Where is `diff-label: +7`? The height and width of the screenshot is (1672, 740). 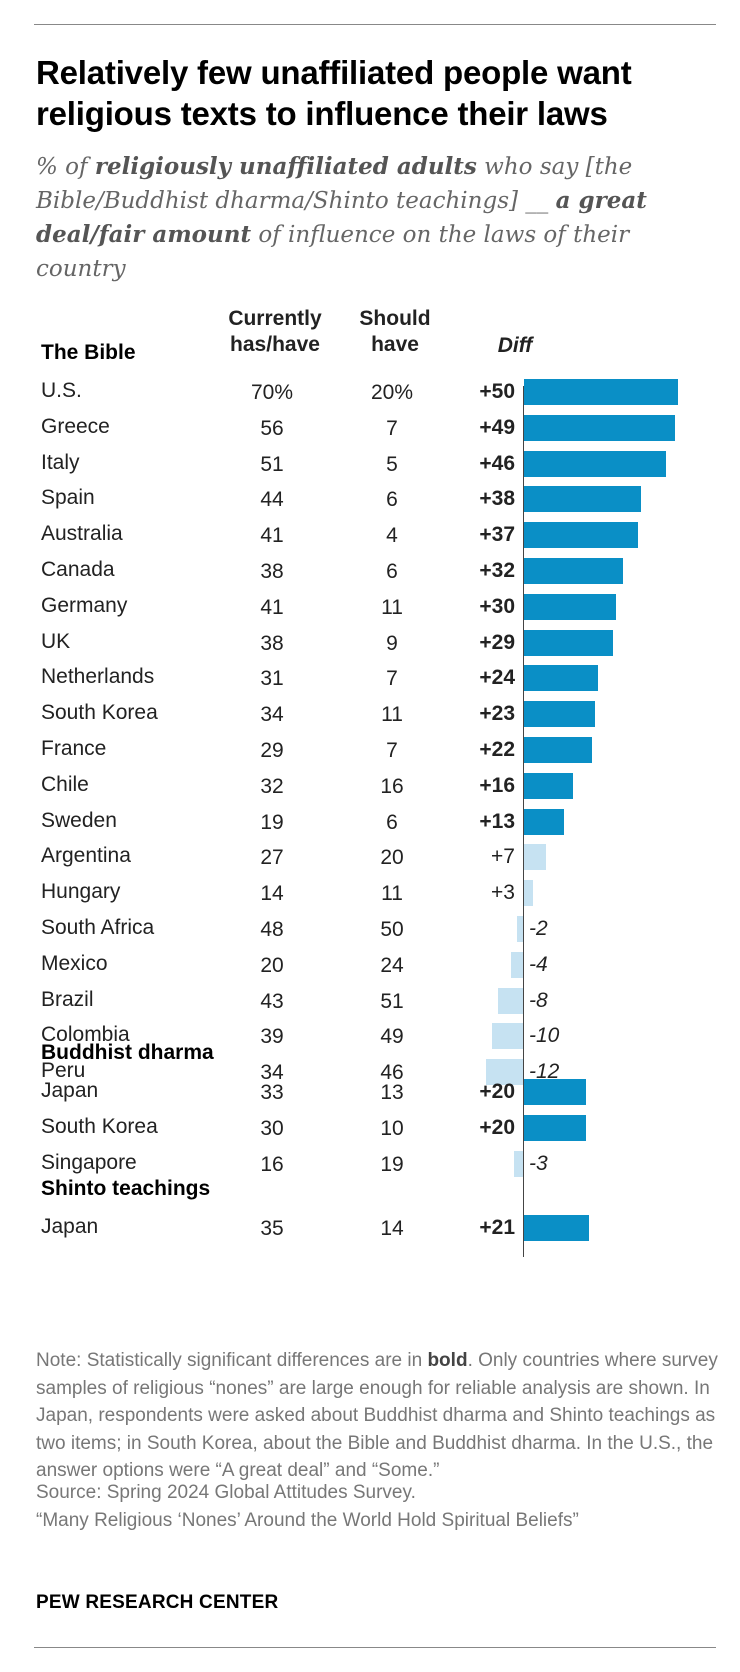
diff-label: +7 is located at coordinates (503, 857).